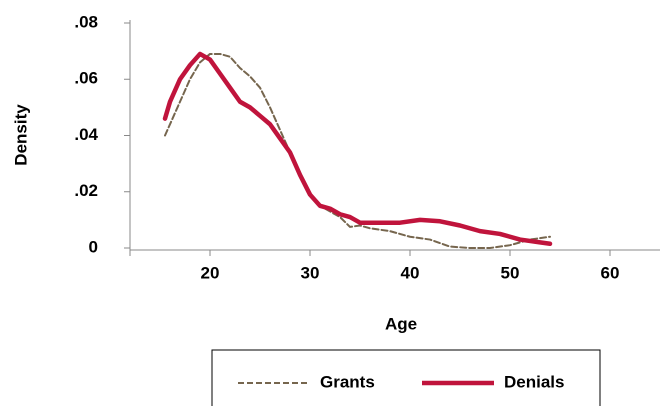 The width and height of the screenshot is (665, 406). I want to click on legend-box, so click(406, 377).